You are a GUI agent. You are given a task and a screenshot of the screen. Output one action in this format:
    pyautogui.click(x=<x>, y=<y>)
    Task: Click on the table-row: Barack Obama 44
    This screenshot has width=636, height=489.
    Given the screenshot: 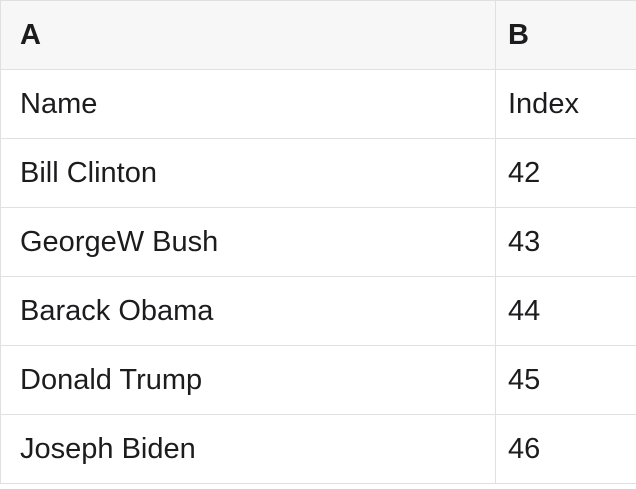 What is the action you would take?
    pyautogui.click(x=318, y=311)
    